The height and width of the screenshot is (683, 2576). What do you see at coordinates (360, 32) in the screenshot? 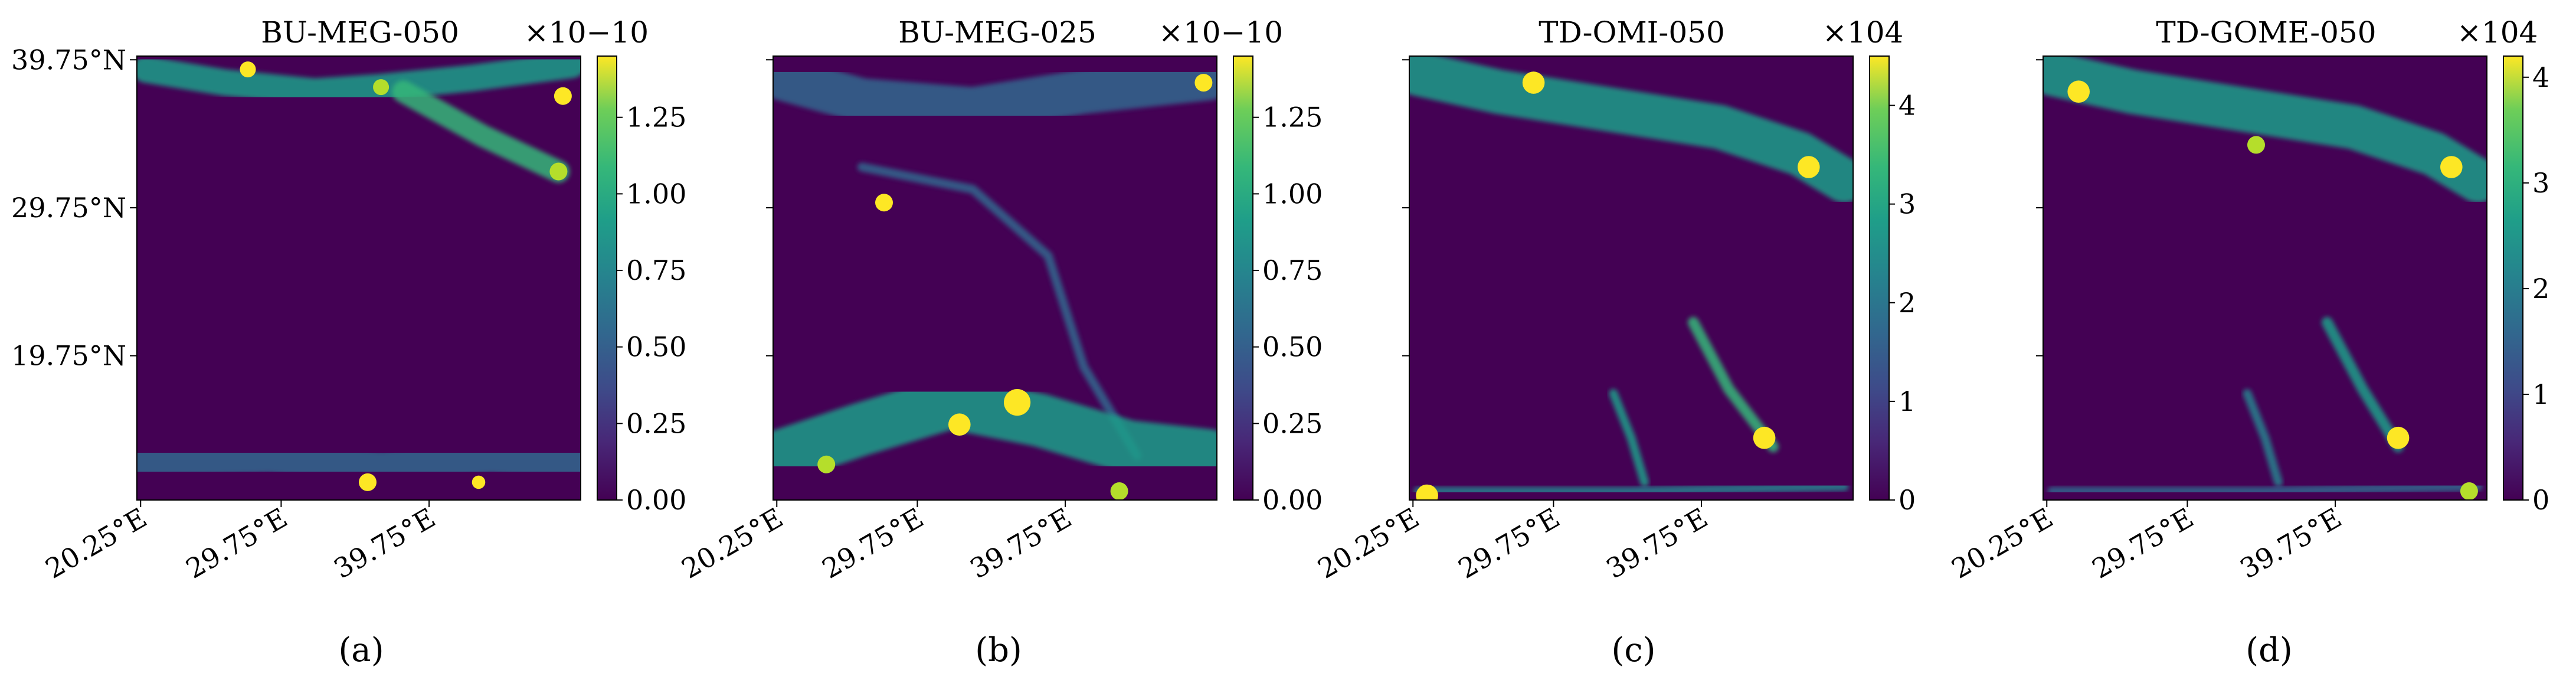
I see `panel-title: BU-MEG-050` at bounding box center [360, 32].